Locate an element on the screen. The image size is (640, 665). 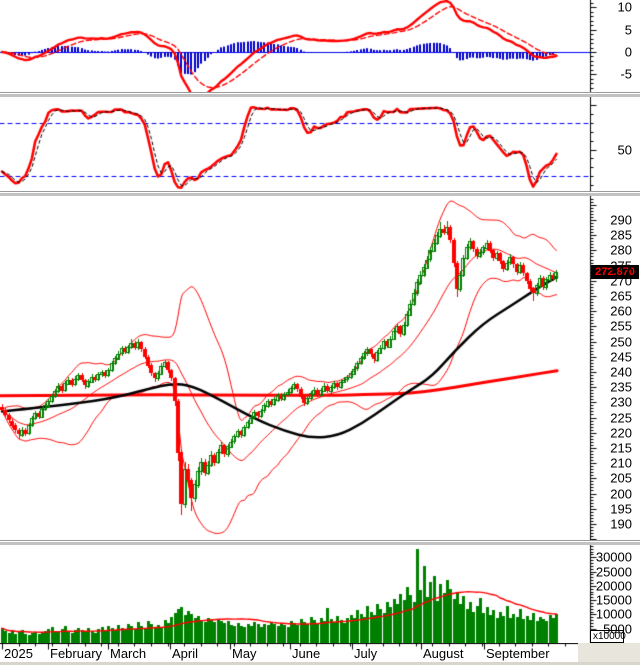
x-axis-ticks-canvas is located at coordinates (320, 652).